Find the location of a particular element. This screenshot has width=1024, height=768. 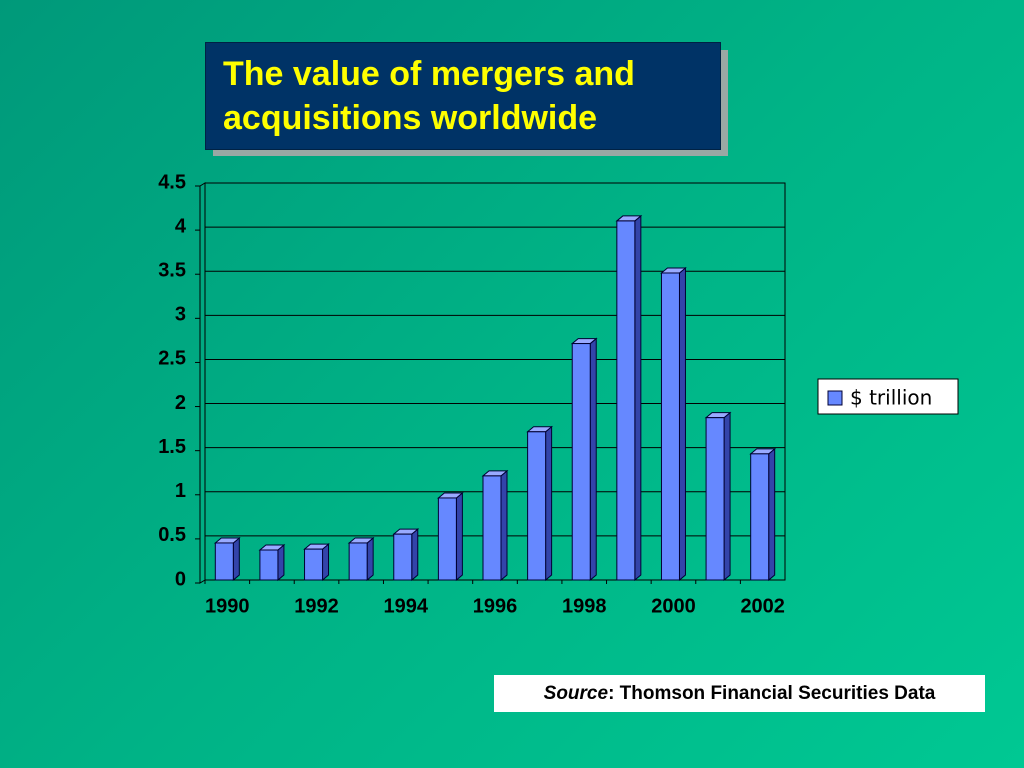

x-tick-label: 1994 is located at coordinates (406, 606).